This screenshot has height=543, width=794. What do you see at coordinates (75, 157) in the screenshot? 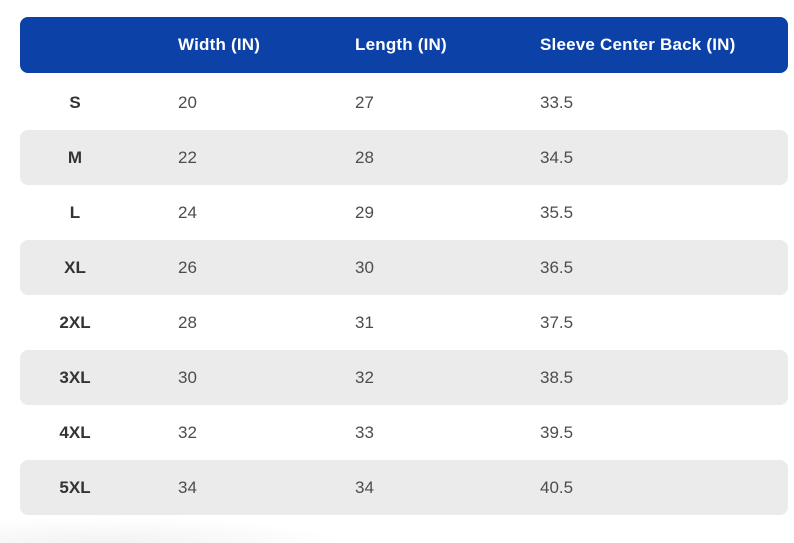
I see `size-label-cell: M` at bounding box center [75, 157].